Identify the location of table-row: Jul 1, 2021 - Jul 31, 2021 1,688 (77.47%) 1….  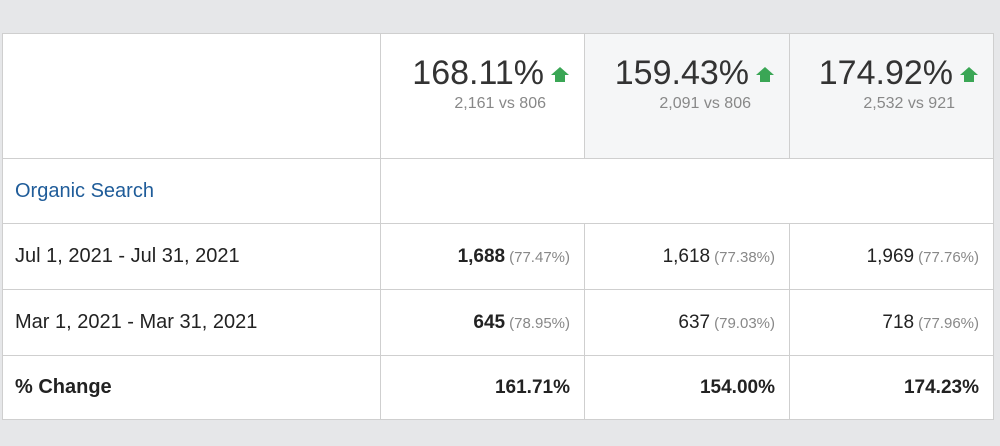
(498, 256).